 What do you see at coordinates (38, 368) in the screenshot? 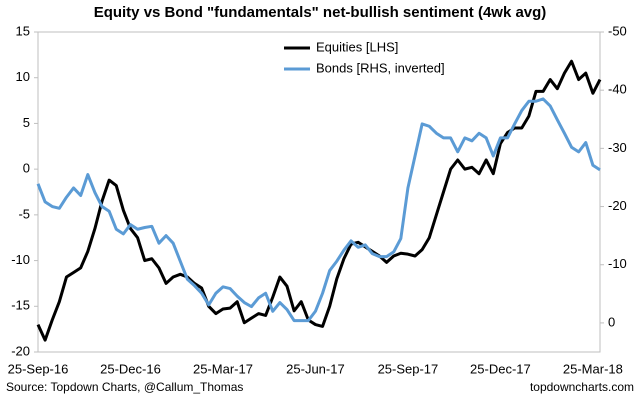
I see `x-tick-label: 25-Sep-16` at bounding box center [38, 368].